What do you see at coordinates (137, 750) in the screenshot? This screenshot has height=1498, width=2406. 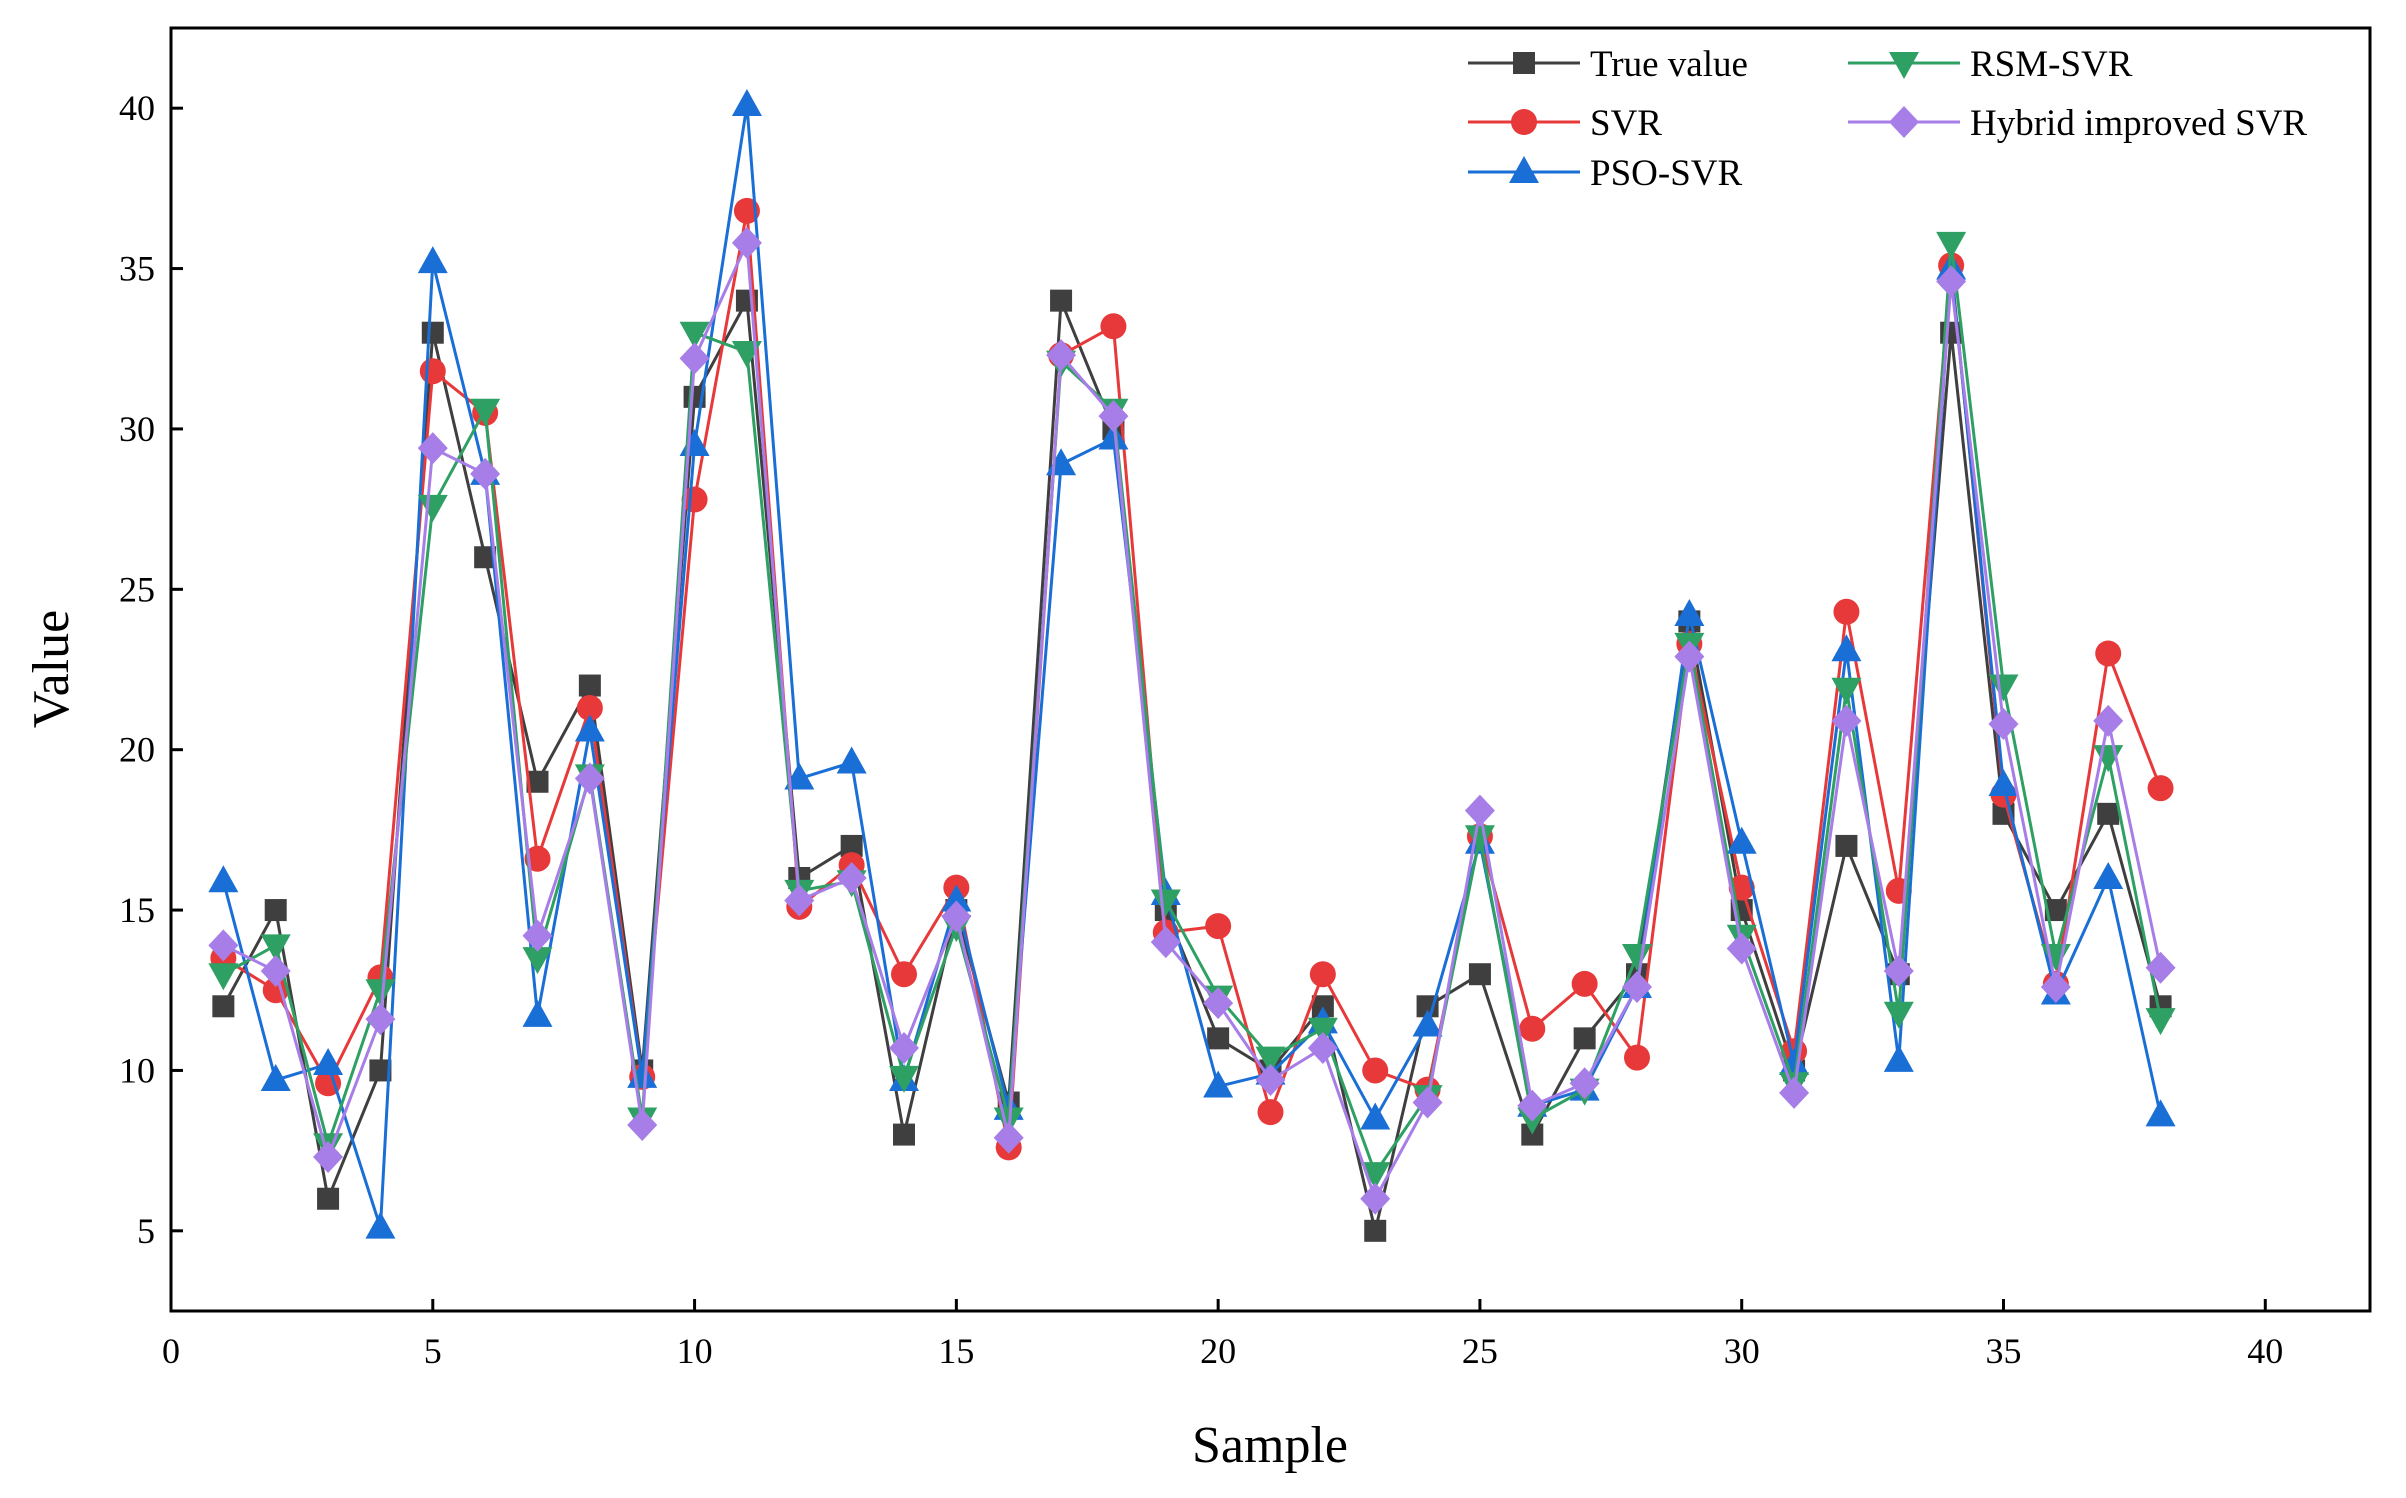 I see `y-tick-label: 20` at bounding box center [137, 750].